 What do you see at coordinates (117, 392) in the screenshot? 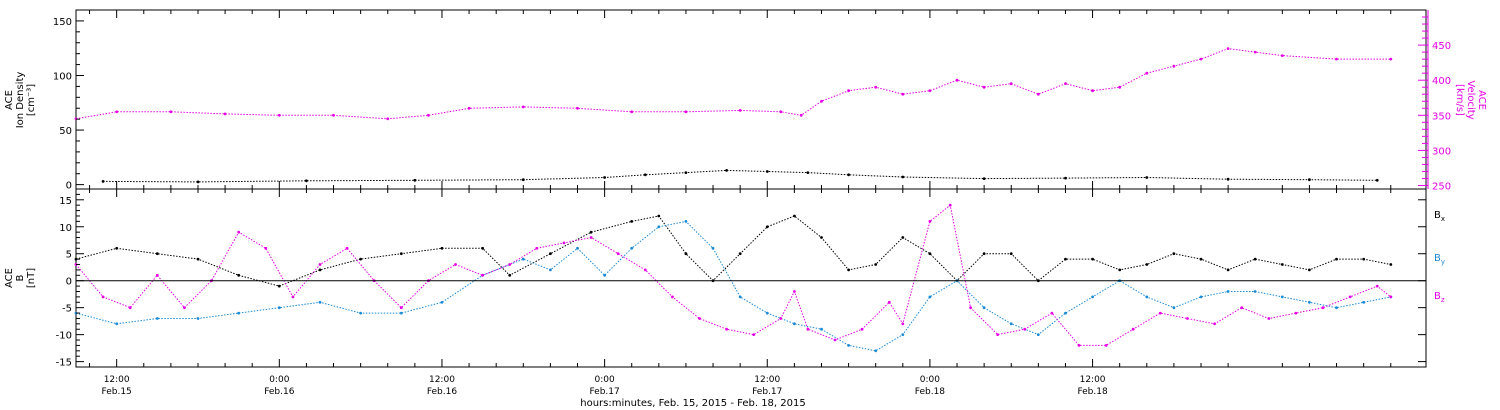
I see `x-tick-label-date: Feb.15` at bounding box center [117, 392].